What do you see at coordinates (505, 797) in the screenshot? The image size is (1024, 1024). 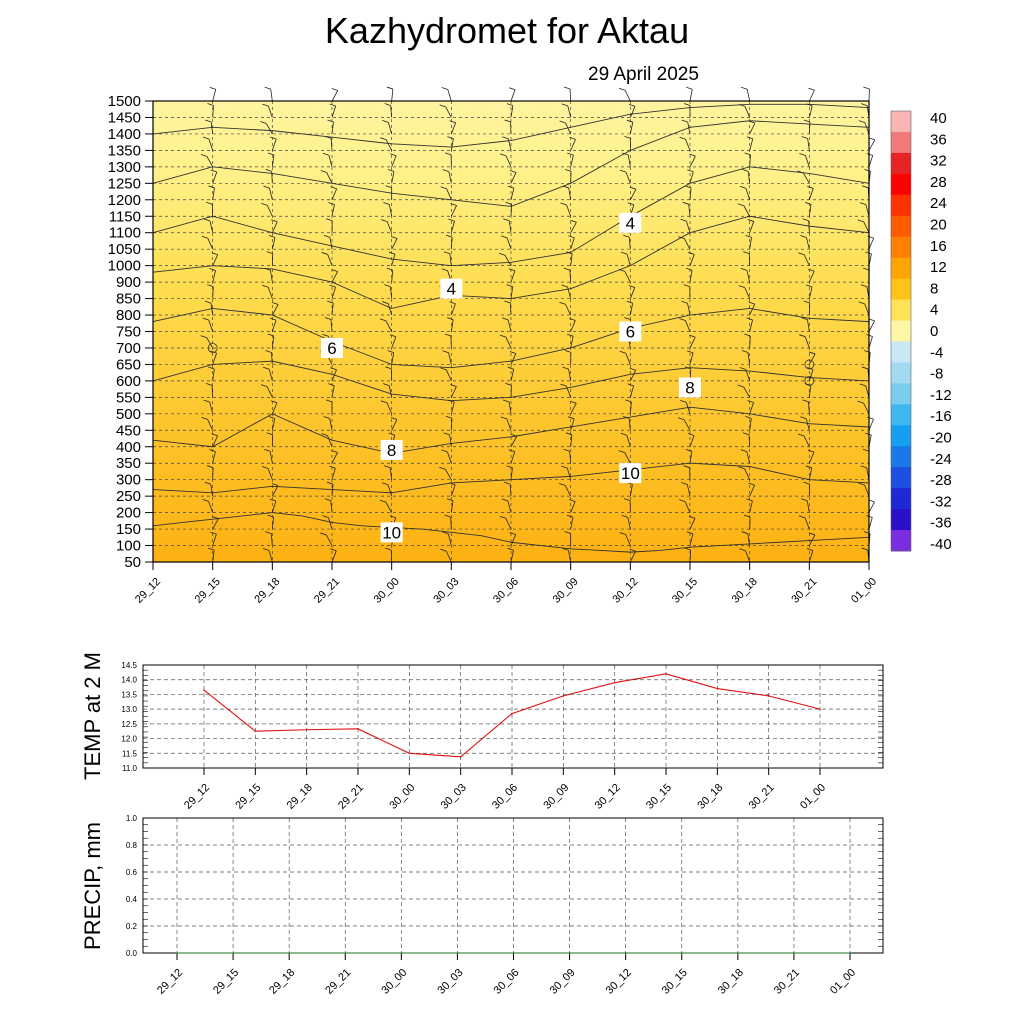 I see `x-tick-label: 30_06` at bounding box center [505, 797].